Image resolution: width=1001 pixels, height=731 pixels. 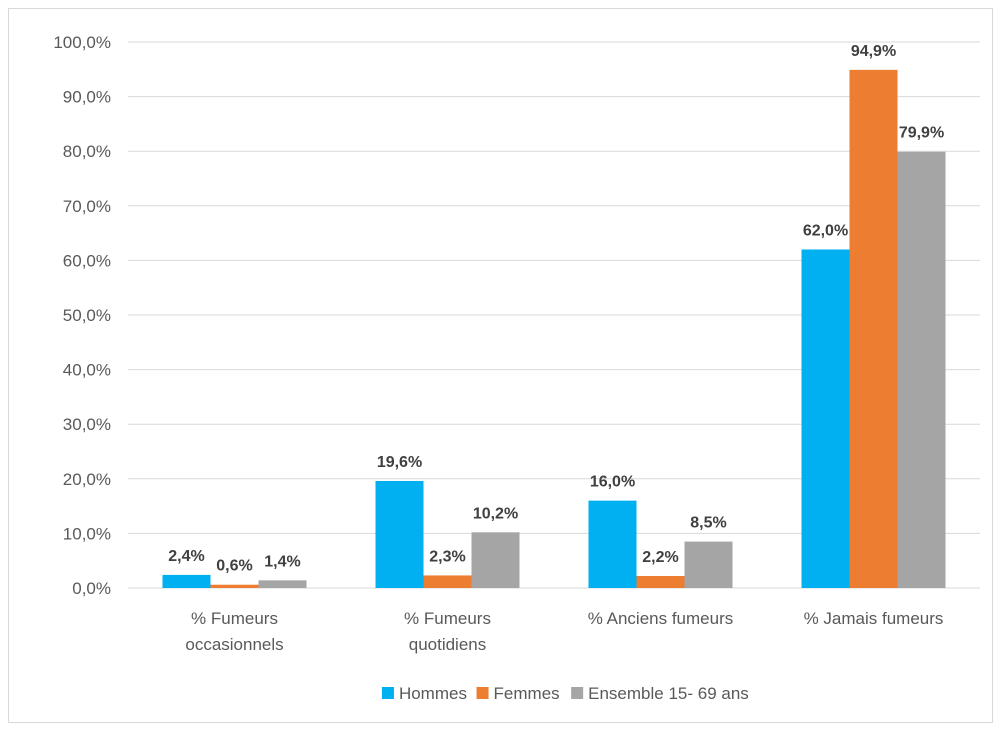 I want to click on legend-item: Femmes, so click(x=518, y=693).